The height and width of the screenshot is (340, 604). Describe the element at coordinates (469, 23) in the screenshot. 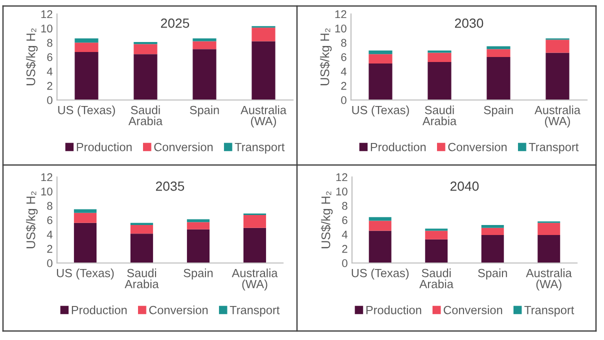

I see `chart-title: 2030` at that location.